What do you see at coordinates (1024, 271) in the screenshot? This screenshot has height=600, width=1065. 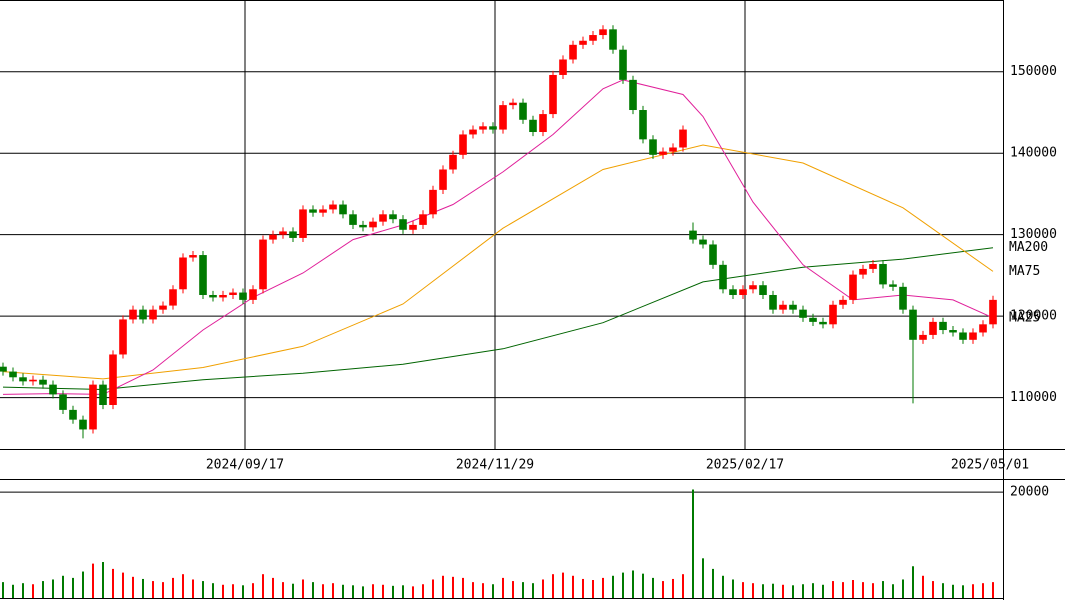 I see `legend-label: MA75` at bounding box center [1024, 271].